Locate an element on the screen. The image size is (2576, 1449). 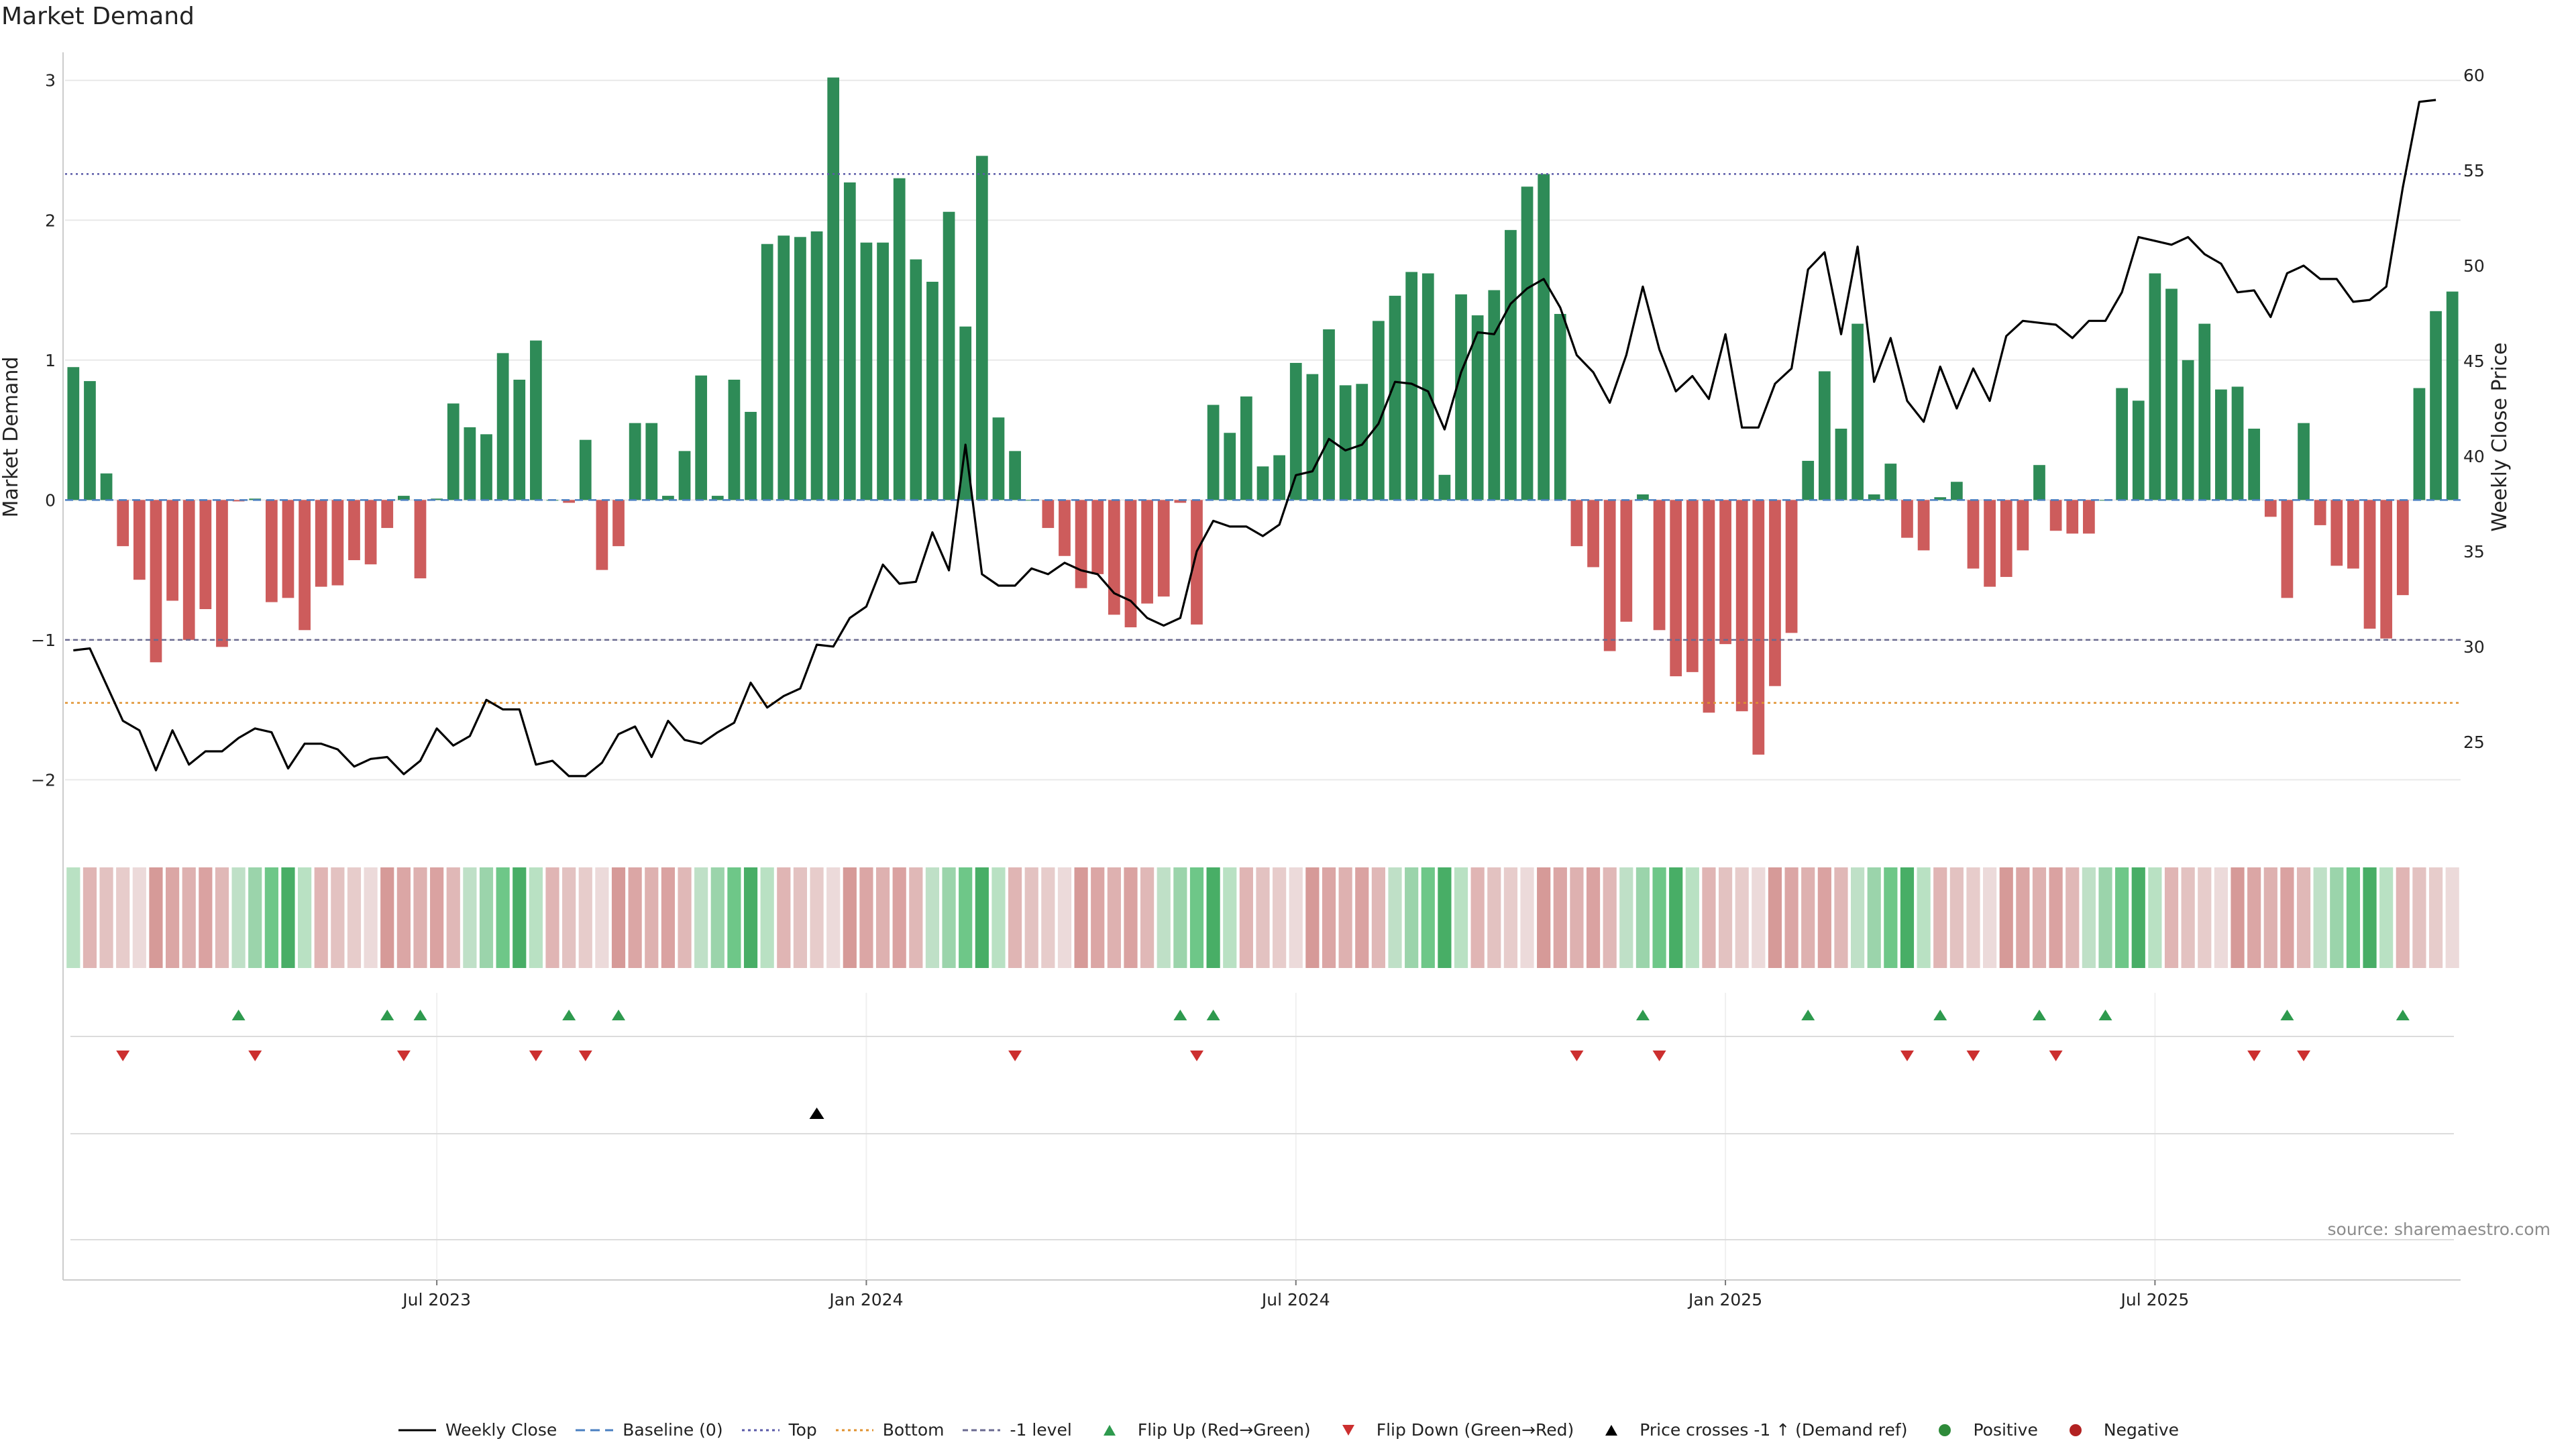
legend-top-label: Top is located at coordinates (802, 1430).